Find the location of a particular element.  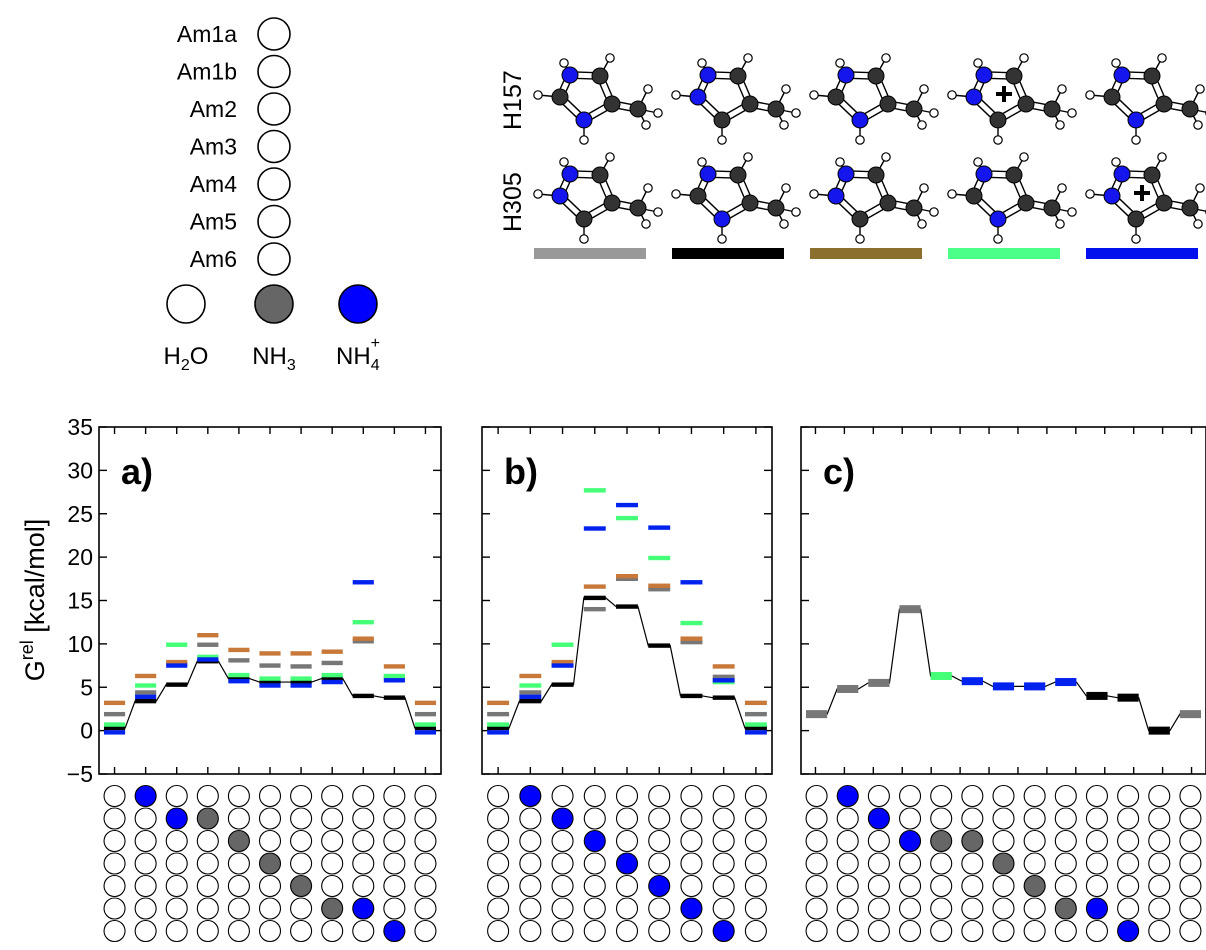

species-marker is located at coordinates (186, 304).